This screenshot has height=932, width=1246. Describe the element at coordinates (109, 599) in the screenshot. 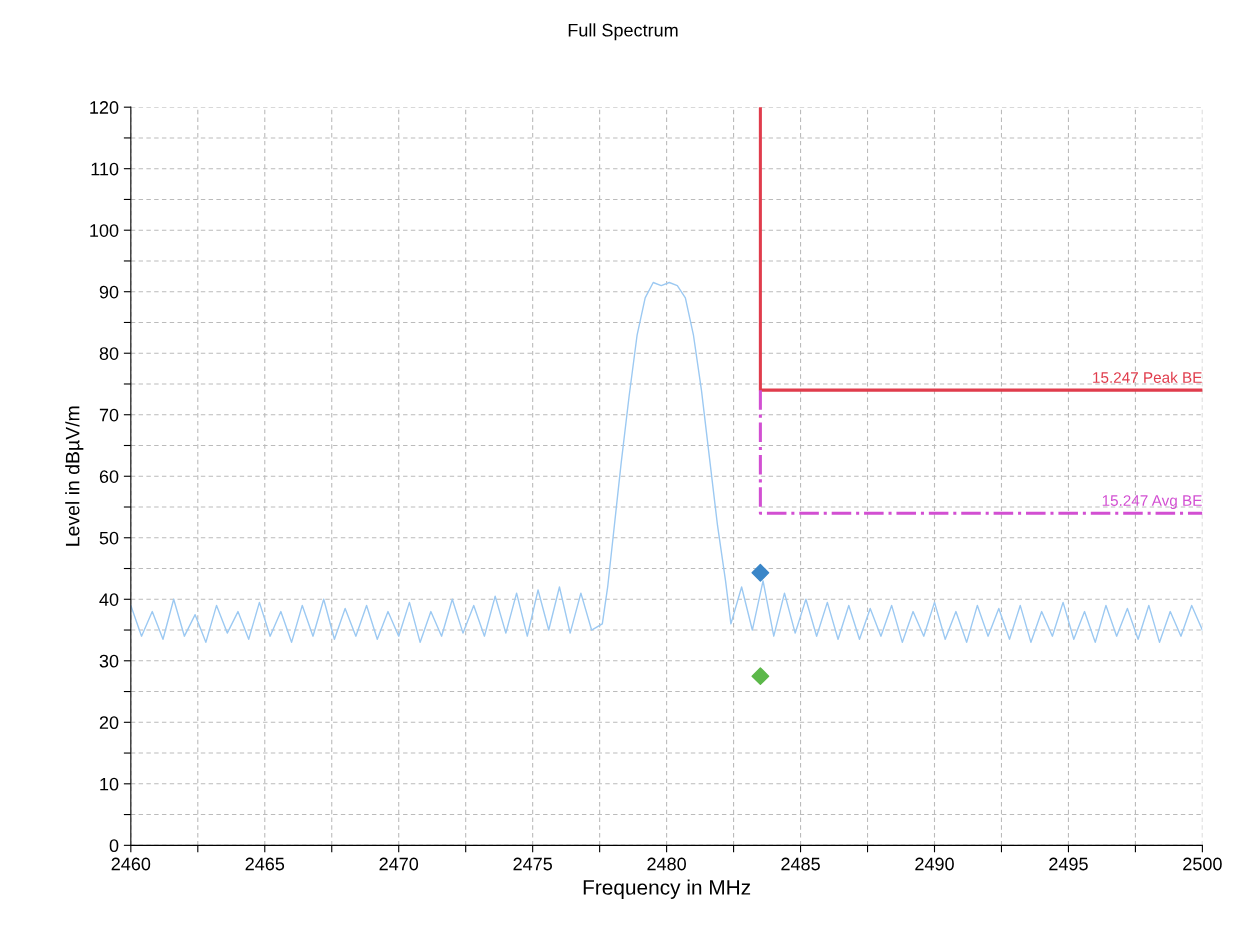

I see `y-tick-label: 40` at that location.